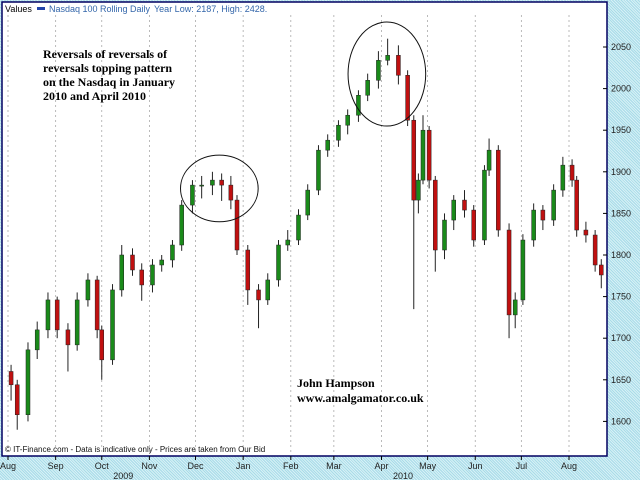  What do you see at coordinates (621, 255) in the screenshot?
I see `y-tick-label: 1800` at bounding box center [621, 255].